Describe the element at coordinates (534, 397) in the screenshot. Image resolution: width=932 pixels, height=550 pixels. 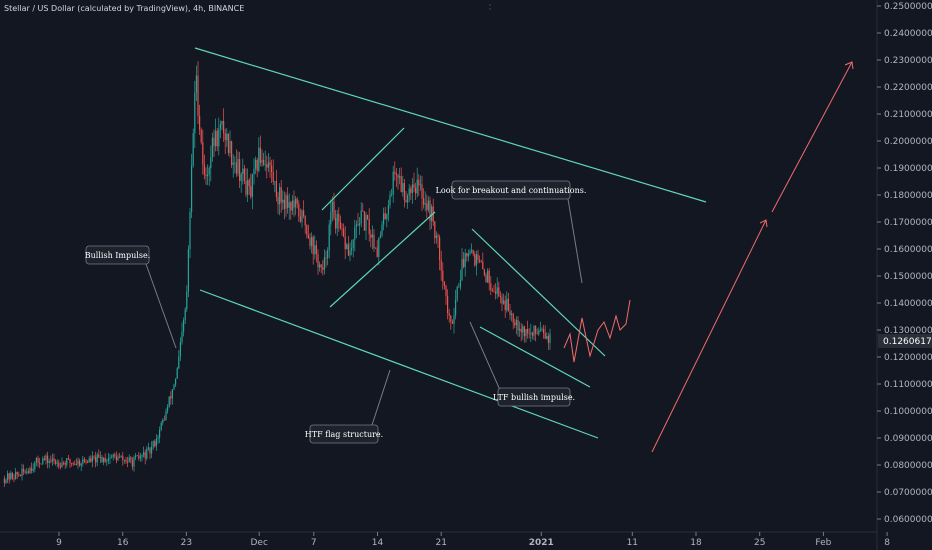
I see `ltf-impulse-box` at that location.